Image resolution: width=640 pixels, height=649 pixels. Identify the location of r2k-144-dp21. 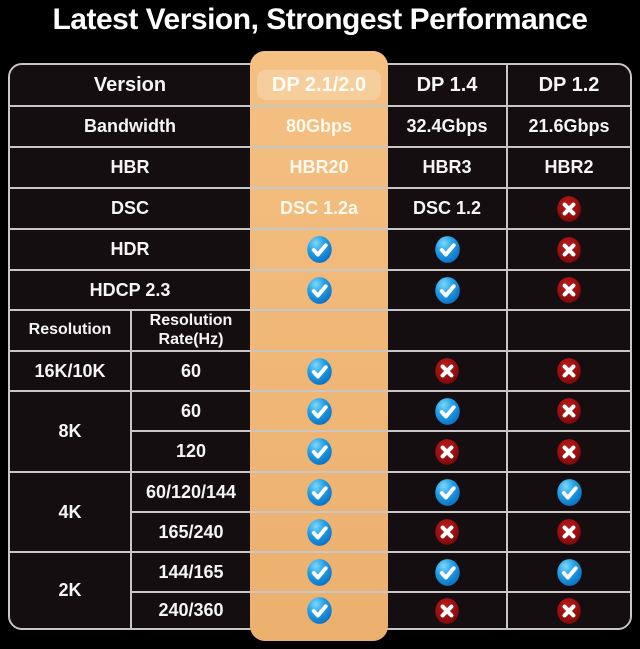
(319, 573).